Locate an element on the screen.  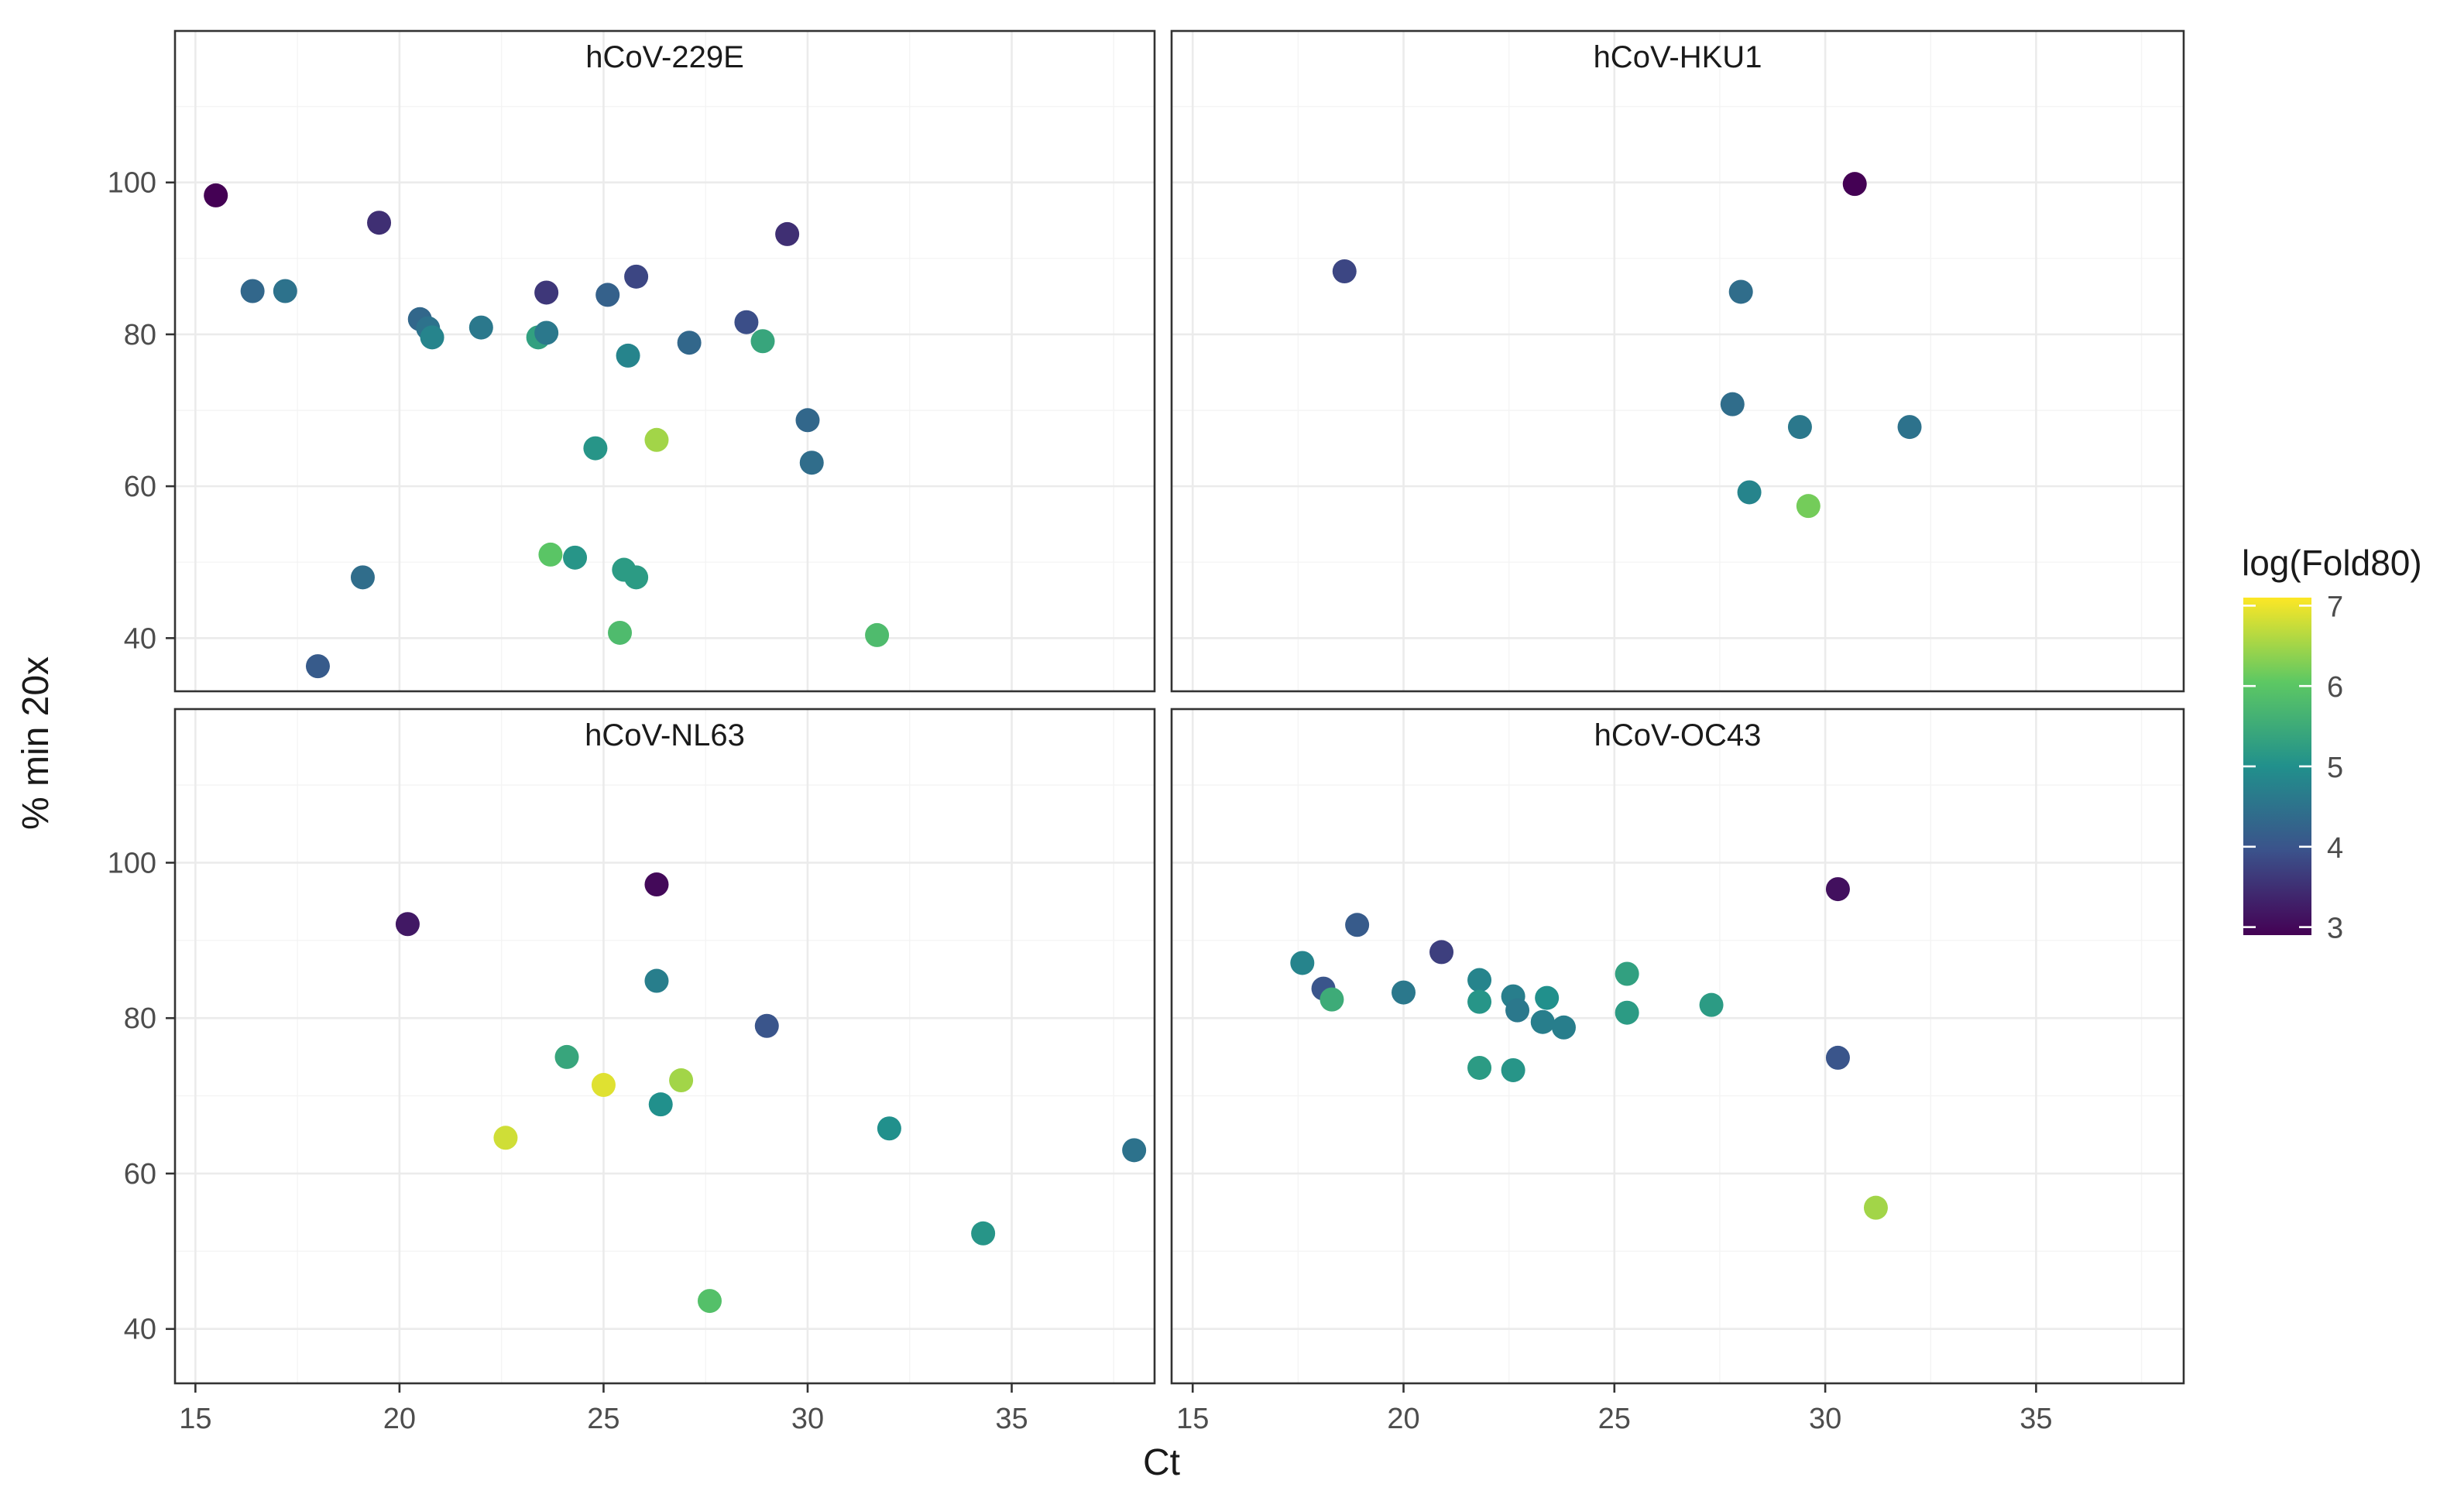
x-tick-label: 20 is located at coordinates (1403, 1419).